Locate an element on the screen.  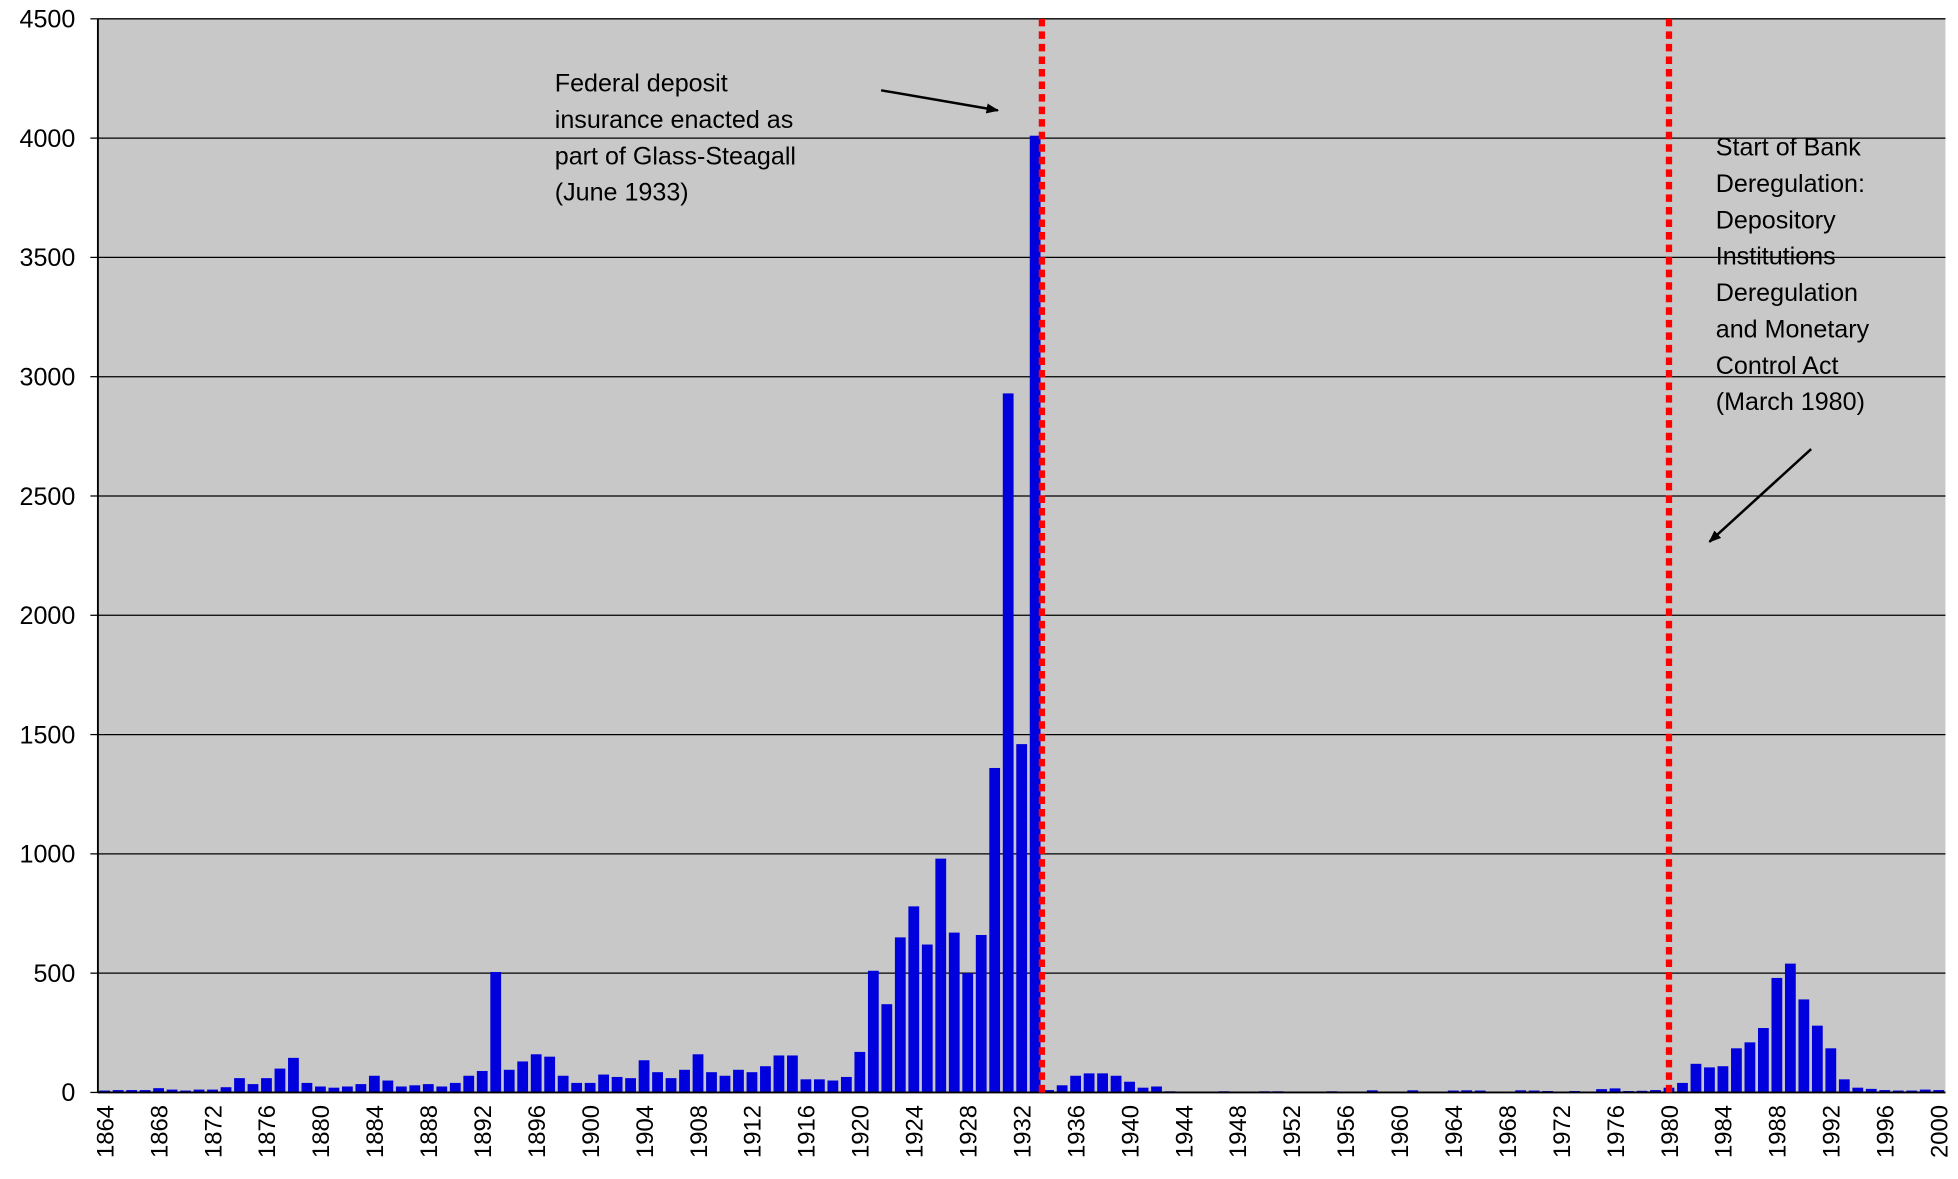
annotation-text: insurance enacted as is located at coordinates (674, 120).